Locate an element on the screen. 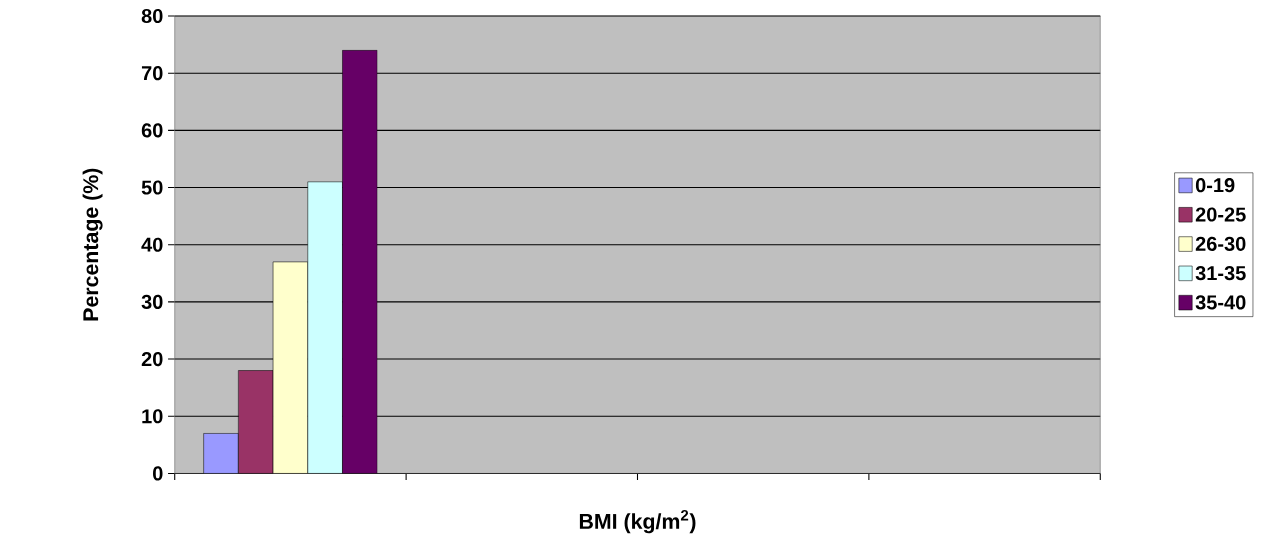 The width and height of the screenshot is (1283, 541). y-tick-label: 0 is located at coordinates (158, 473).